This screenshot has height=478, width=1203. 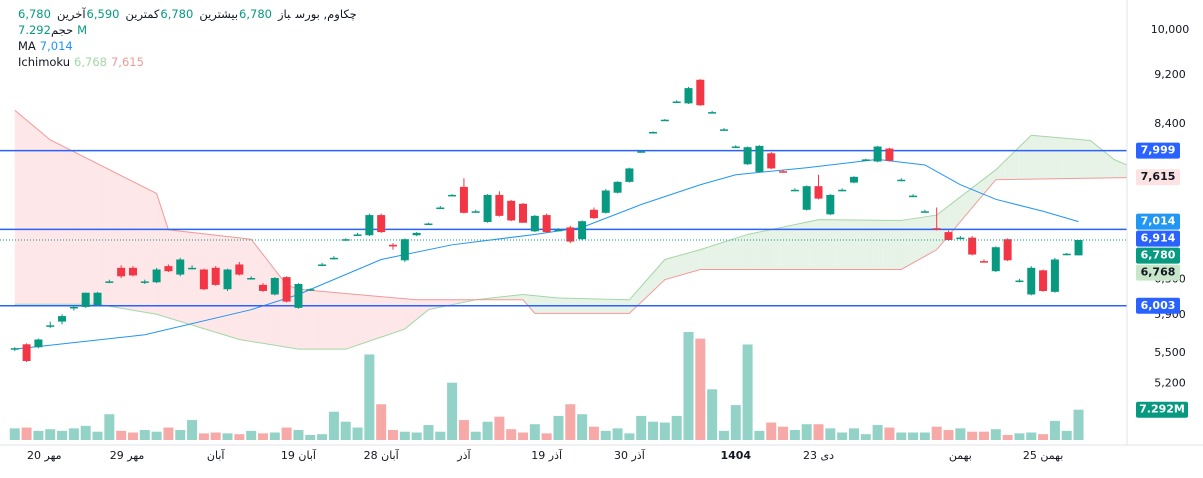 What do you see at coordinates (189, 46) in the screenshot?
I see `ma-row: MA 7,014` at bounding box center [189, 46].